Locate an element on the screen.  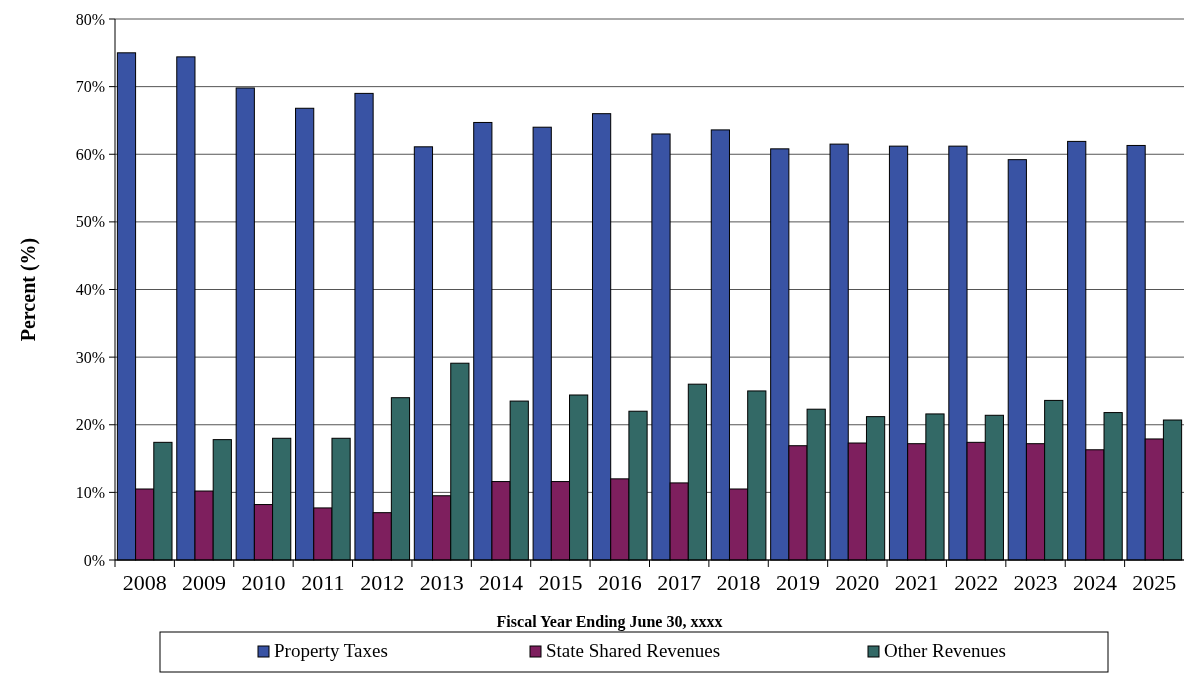
x-tick-label: 2009 is located at coordinates (204, 582).